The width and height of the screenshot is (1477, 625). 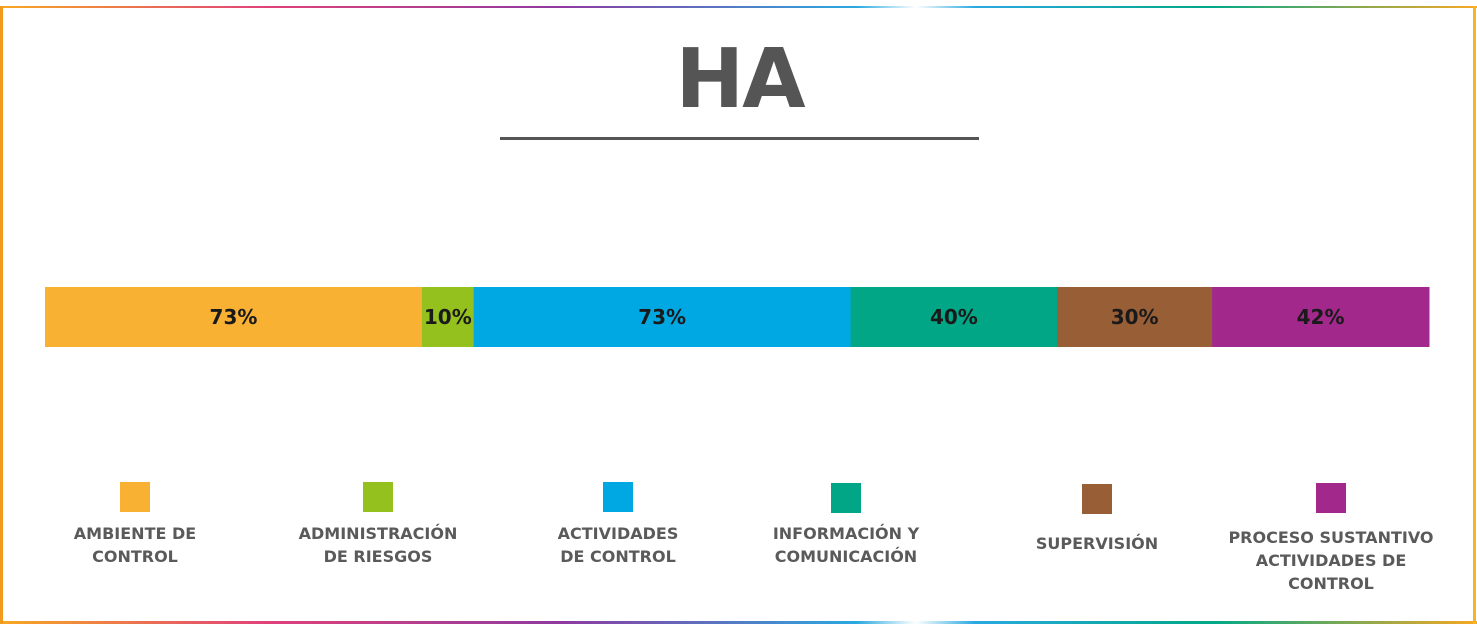 I want to click on bar-segment-label-5: 30%, so click(x=1135, y=317).